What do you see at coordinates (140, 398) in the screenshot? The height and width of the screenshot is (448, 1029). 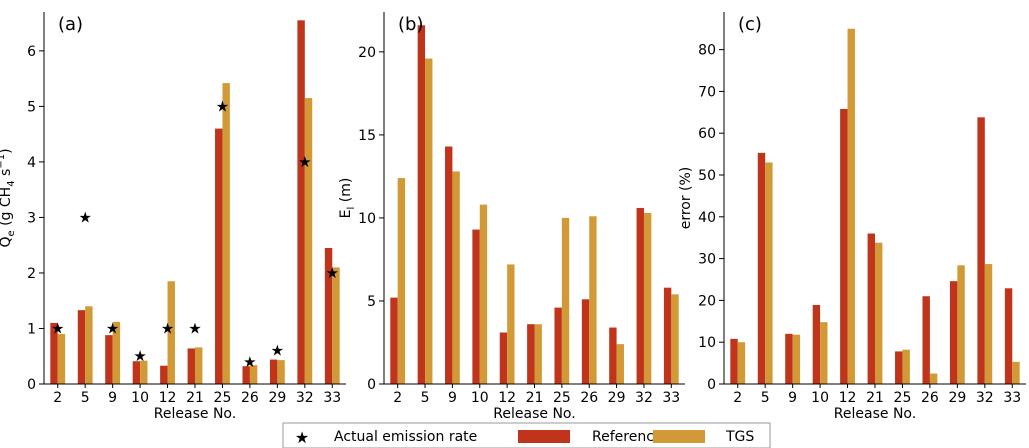 I see `x-tick-label: 10` at bounding box center [140, 398].